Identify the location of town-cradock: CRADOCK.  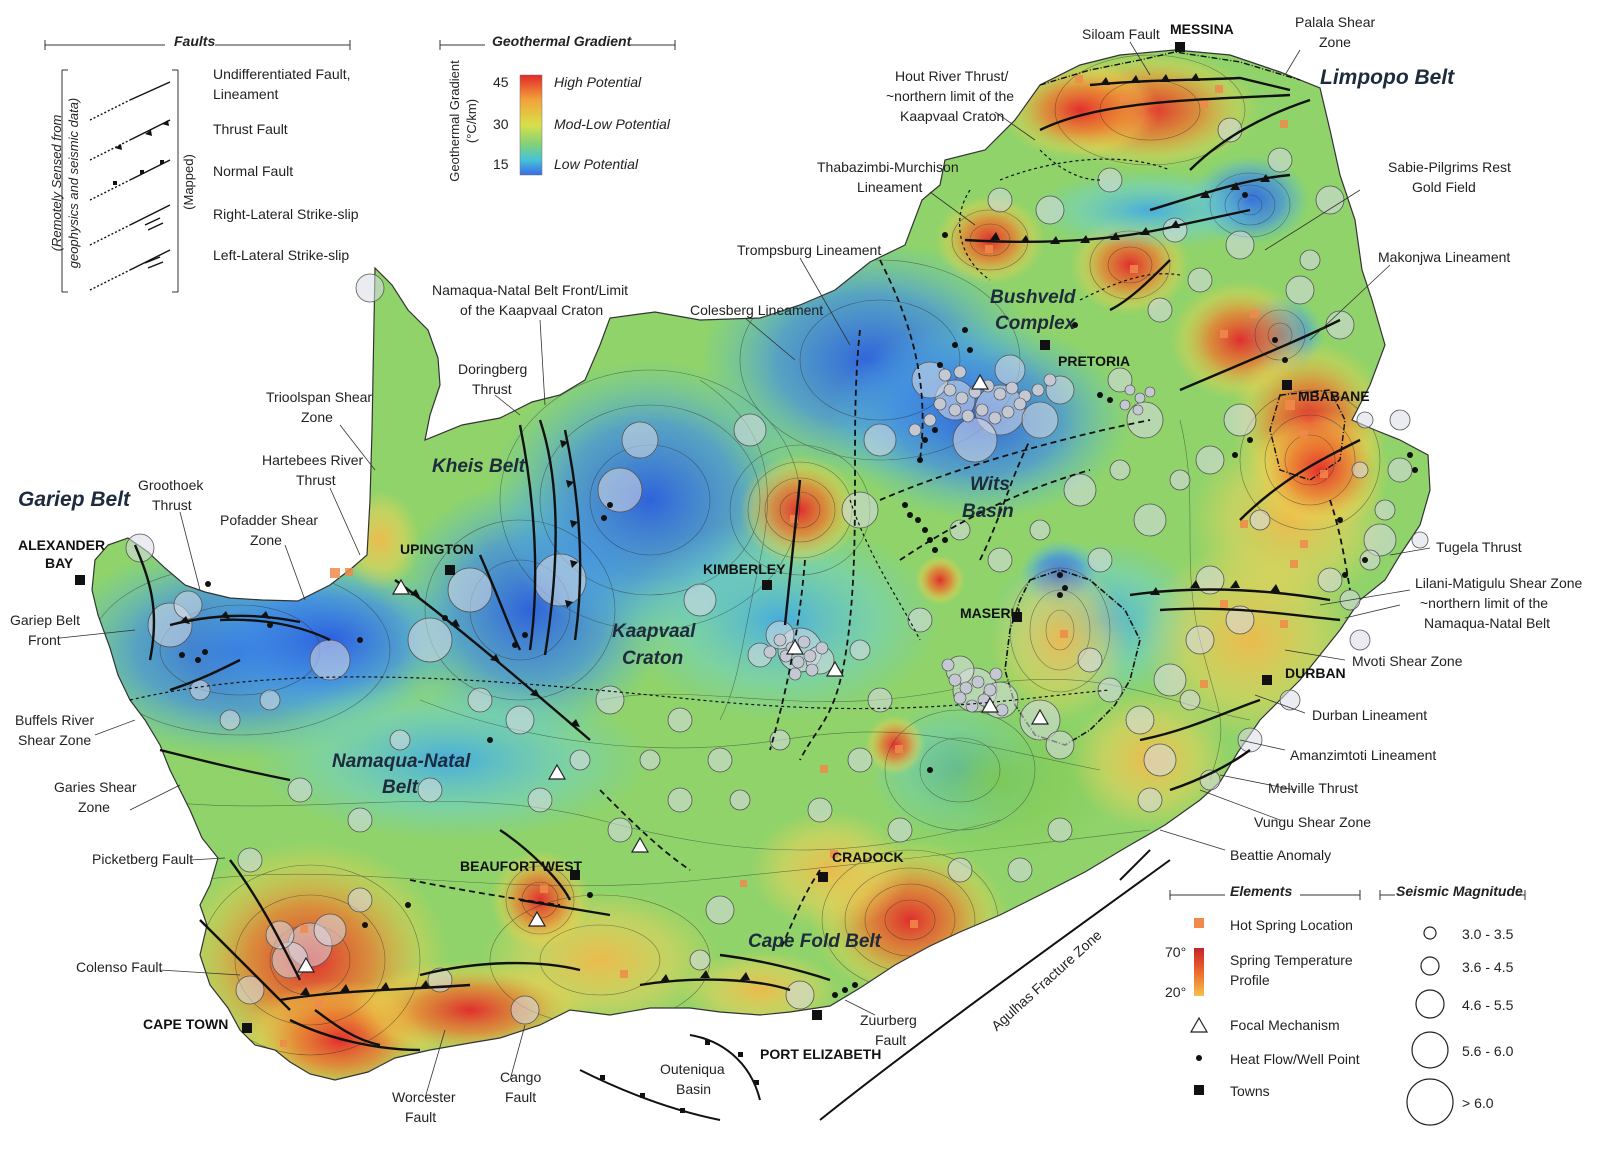
(868, 857).